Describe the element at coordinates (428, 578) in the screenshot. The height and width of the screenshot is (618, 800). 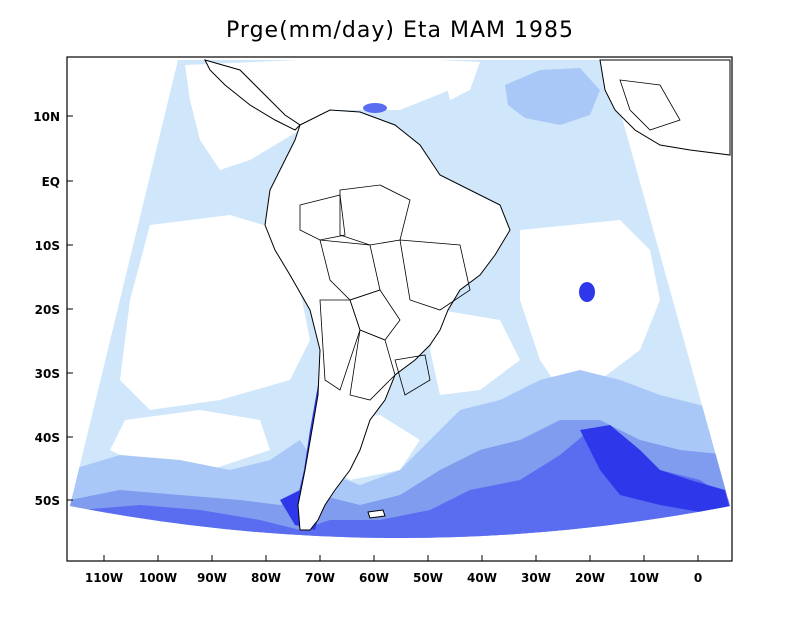
I see `x-tick-label: 50W` at that location.